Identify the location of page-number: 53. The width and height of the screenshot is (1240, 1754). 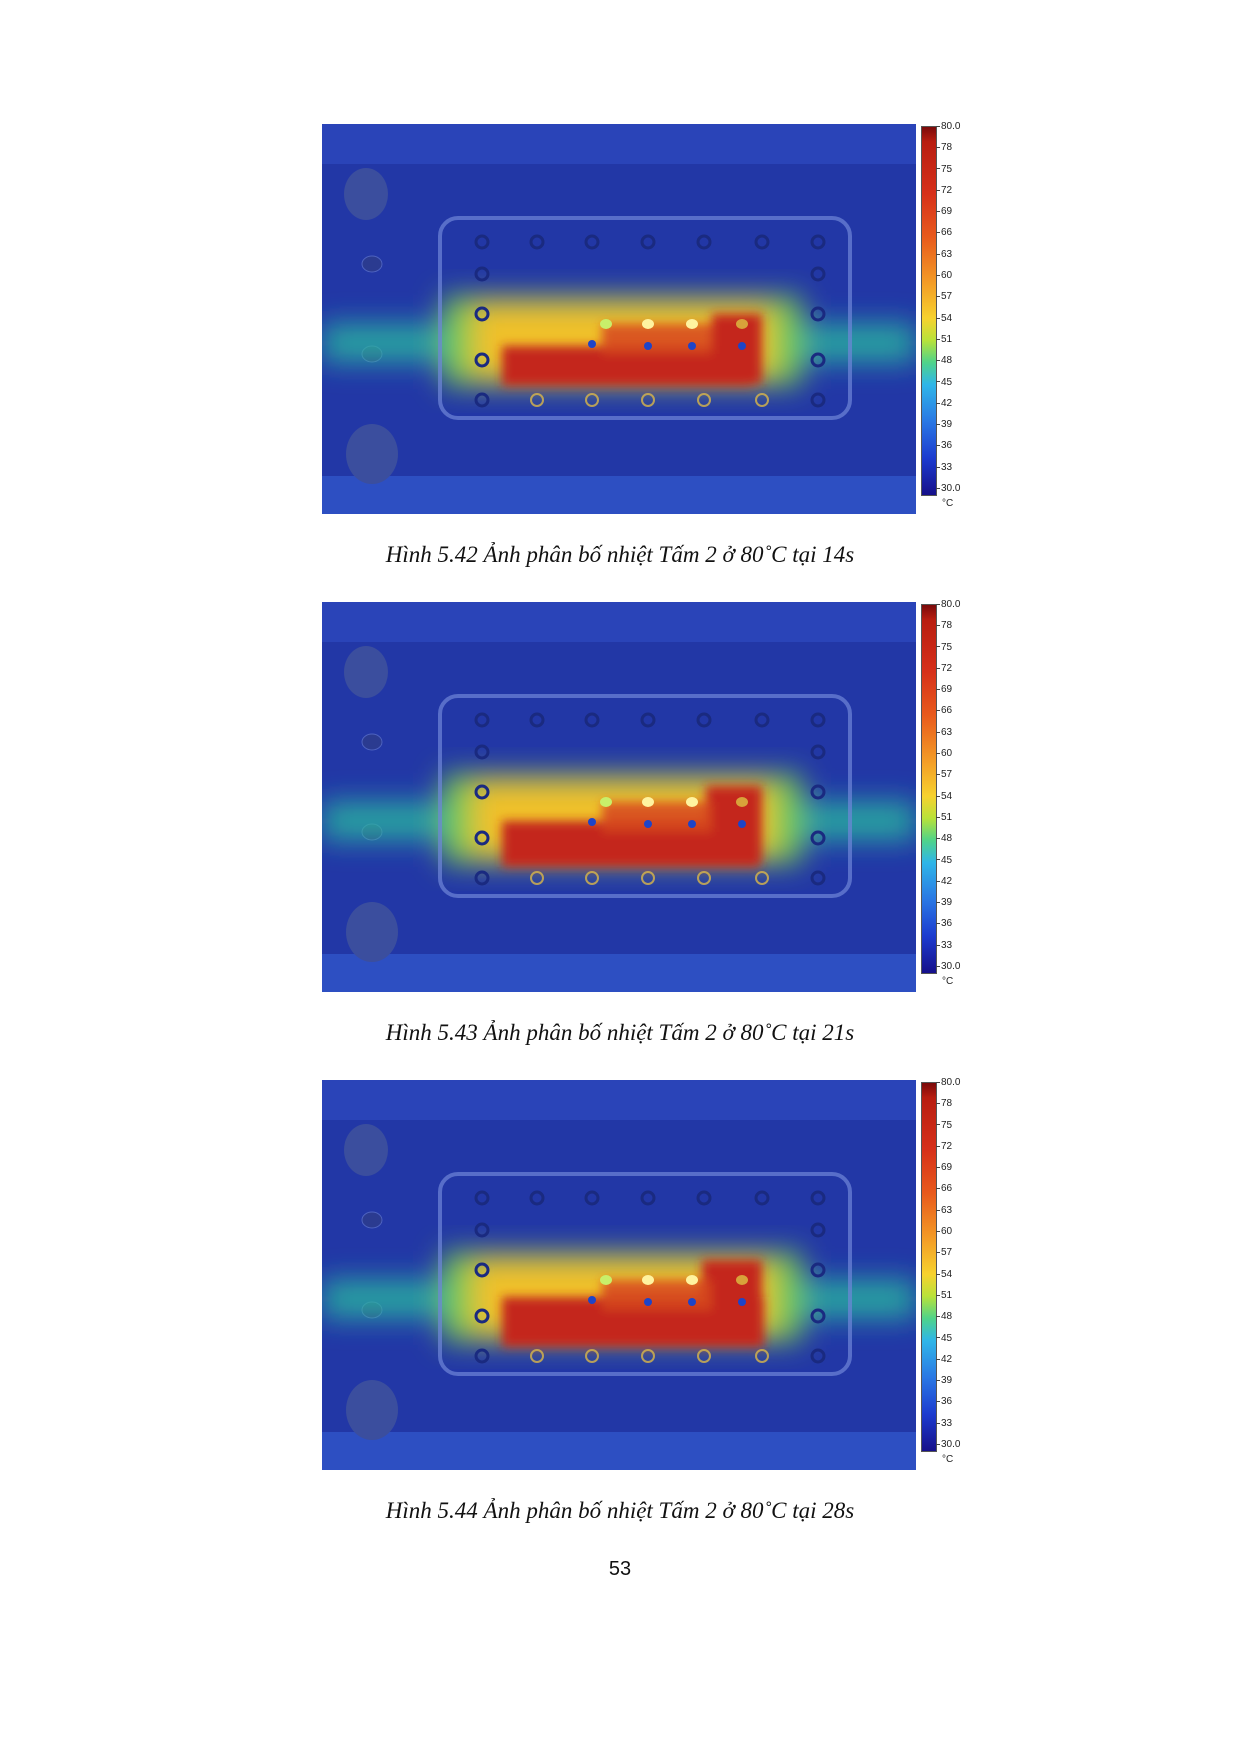
(620, 1569).